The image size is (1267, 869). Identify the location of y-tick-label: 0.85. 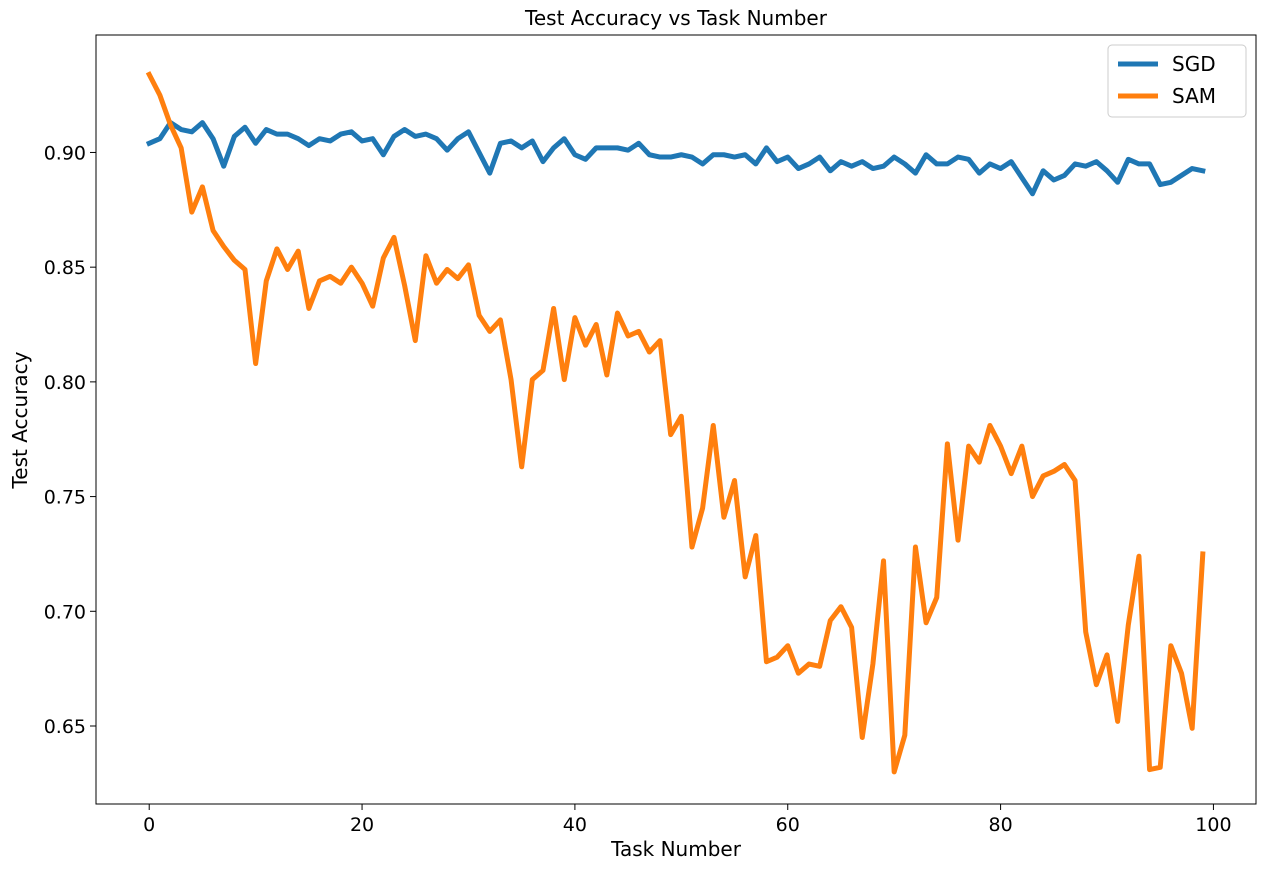
(65, 268).